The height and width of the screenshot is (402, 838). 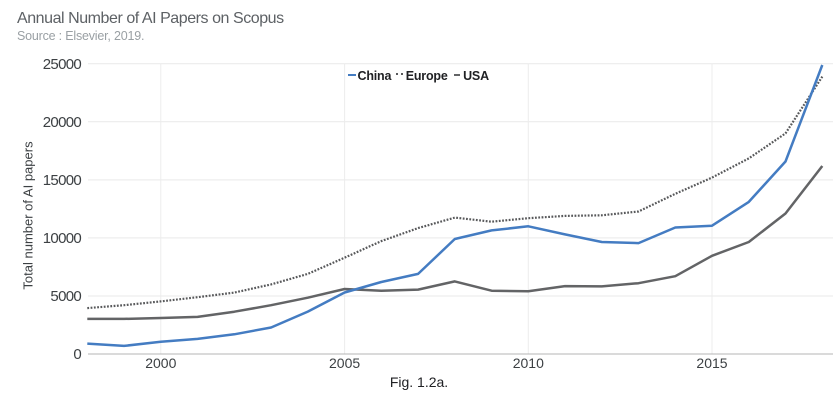 I want to click on svg-text: 10000, so click(x=62, y=238).